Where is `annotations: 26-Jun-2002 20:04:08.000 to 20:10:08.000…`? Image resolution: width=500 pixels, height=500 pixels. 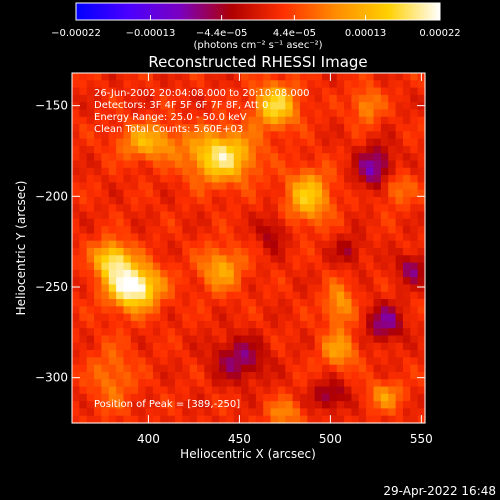 annotations: 26-Jun-2002 20:04:08.000 to 20:10:08.000… is located at coordinates (202, 111).